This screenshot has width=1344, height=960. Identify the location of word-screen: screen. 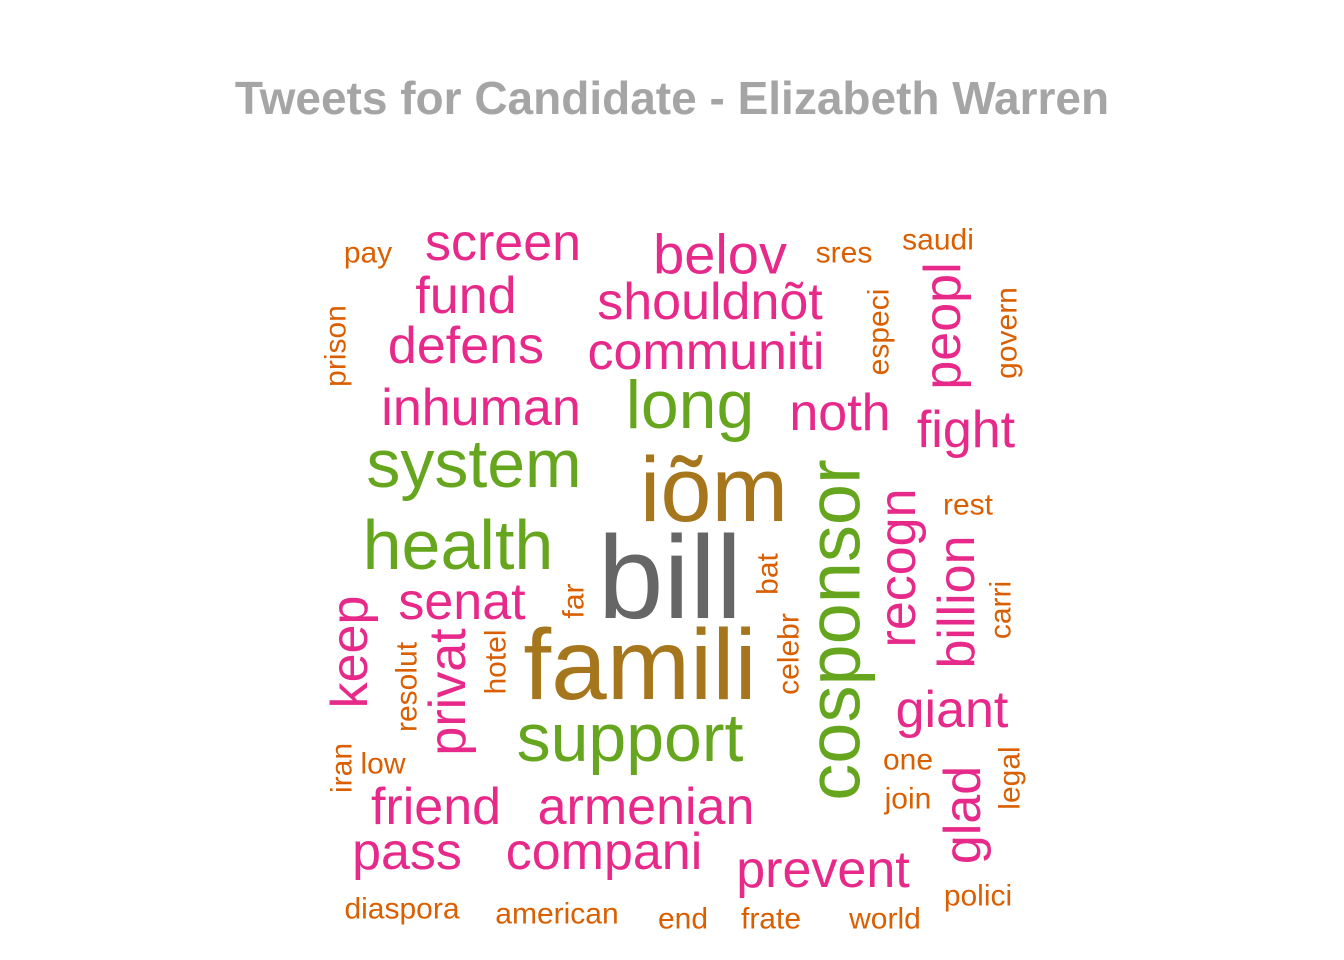
(503, 243).